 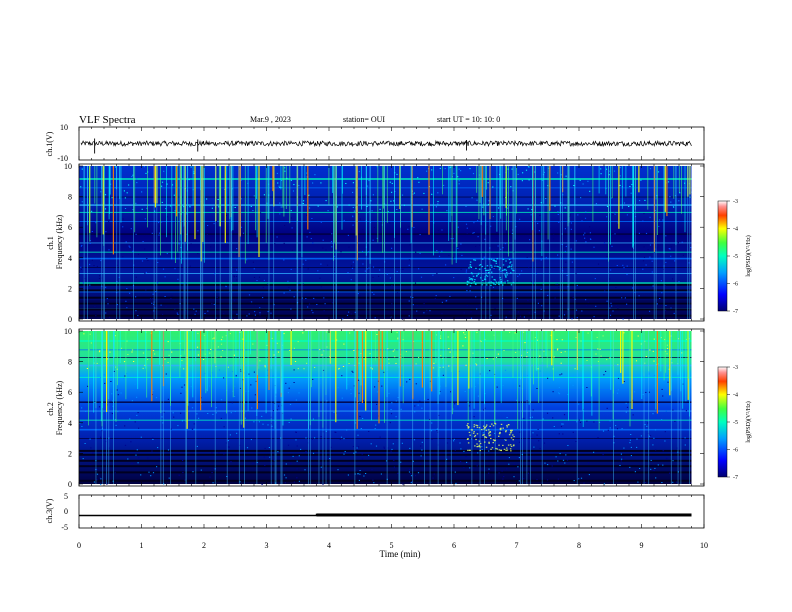 What do you see at coordinates (735, 230) in the screenshot?
I see `colorbar-tick-label: -4` at bounding box center [735, 230].